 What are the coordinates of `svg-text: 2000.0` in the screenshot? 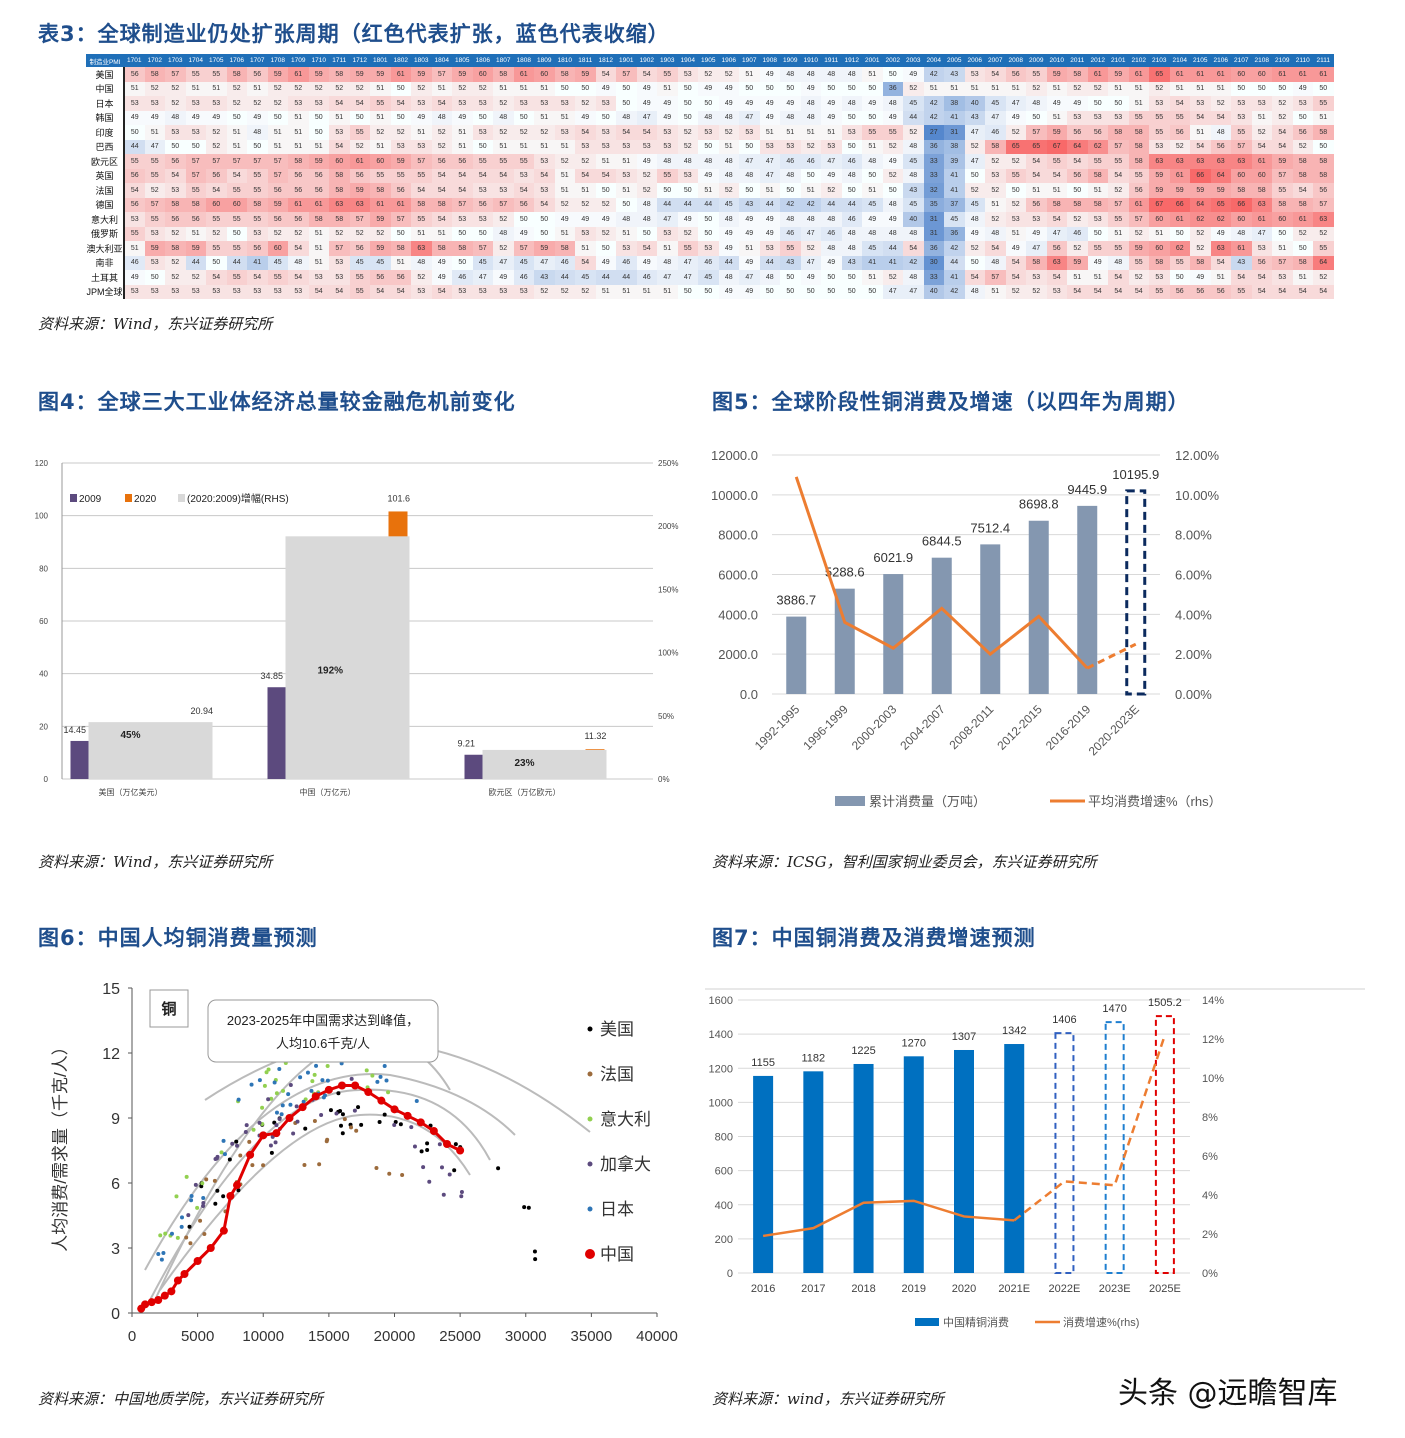 It's located at (738, 654).